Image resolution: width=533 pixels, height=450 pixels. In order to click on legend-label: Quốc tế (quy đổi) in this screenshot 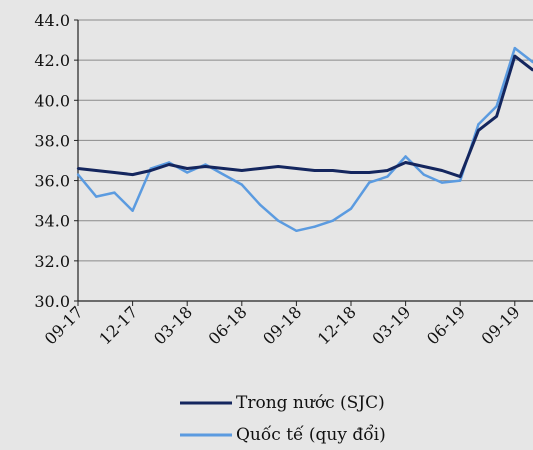, I will do `click(311, 435)`.